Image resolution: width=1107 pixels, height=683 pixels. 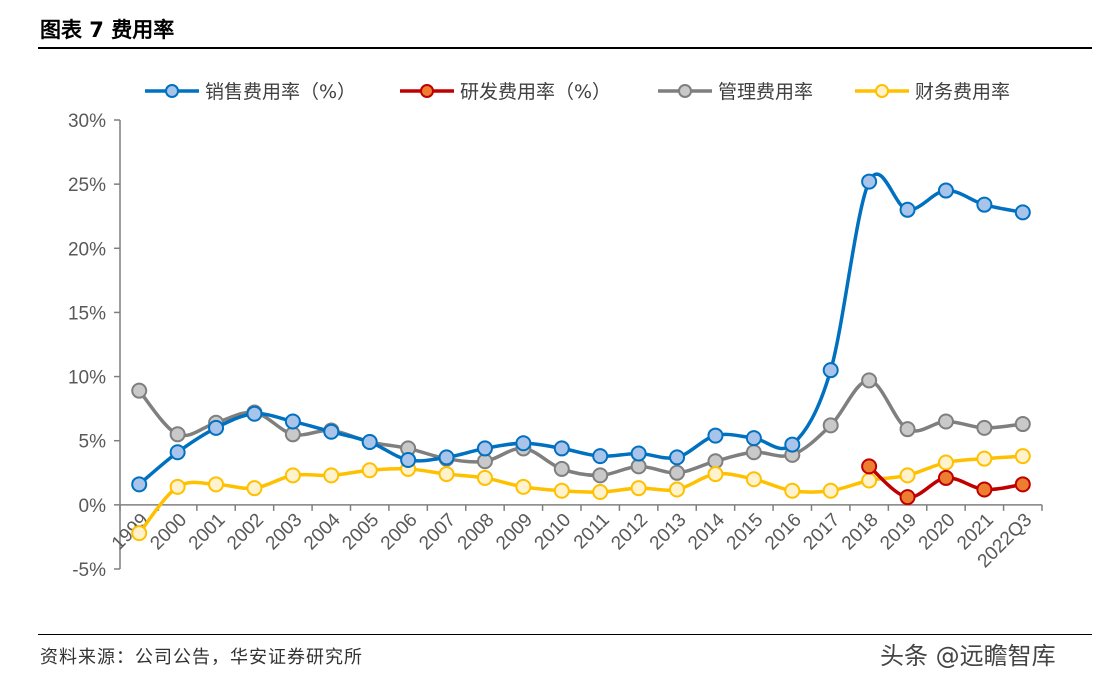 I want to click on footer-divider, so click(x=565, y=634).